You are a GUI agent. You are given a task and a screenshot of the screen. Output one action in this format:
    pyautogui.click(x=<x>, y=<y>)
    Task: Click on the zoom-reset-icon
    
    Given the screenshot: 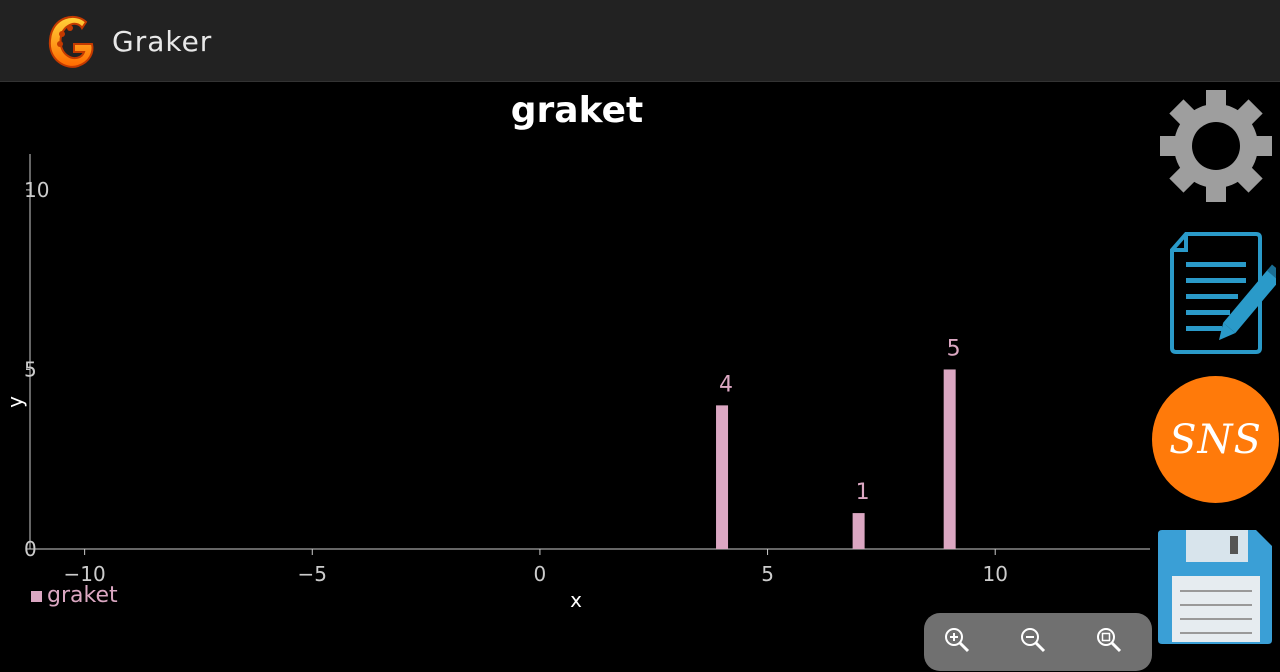 What is the action you would take?
    pyautogui.click(x=1109, y=640)
    